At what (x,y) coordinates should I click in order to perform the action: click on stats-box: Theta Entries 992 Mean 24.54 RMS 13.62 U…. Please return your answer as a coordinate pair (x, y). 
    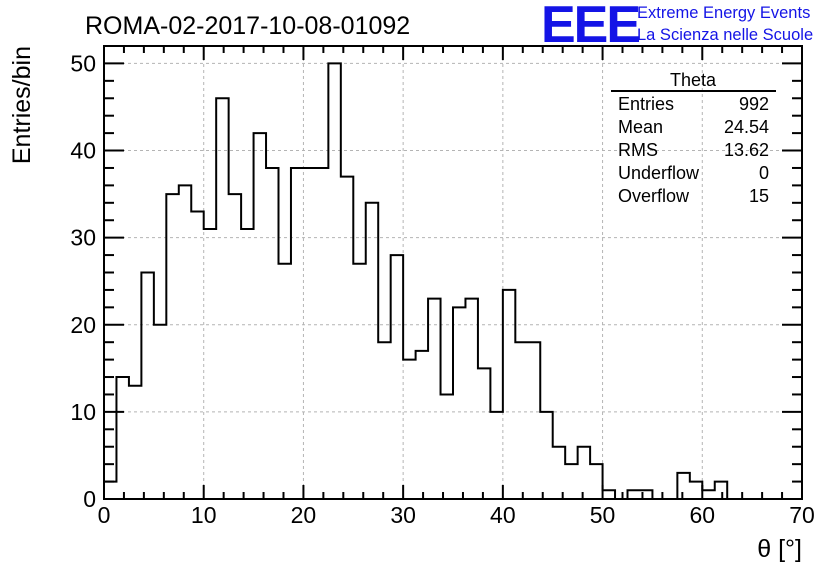
    Looking at the image, I should click on (693, 138).